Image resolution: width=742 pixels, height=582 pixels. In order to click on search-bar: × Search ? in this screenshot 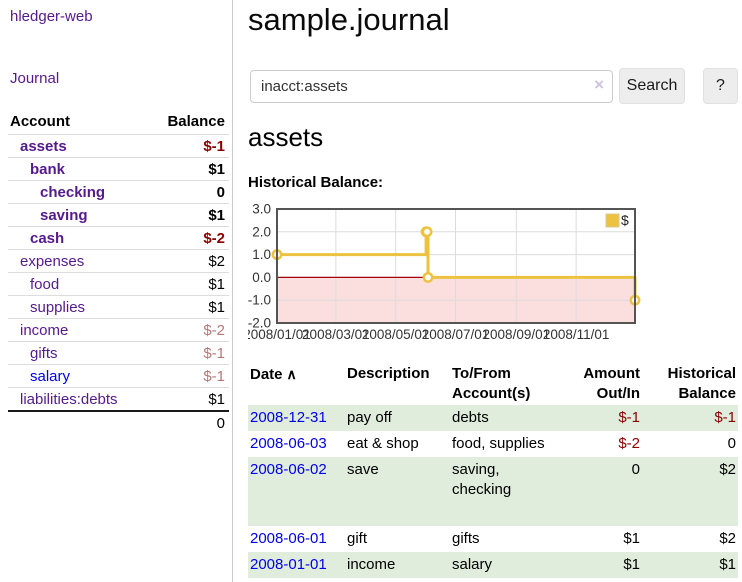, I will do `click(494, 86)`.